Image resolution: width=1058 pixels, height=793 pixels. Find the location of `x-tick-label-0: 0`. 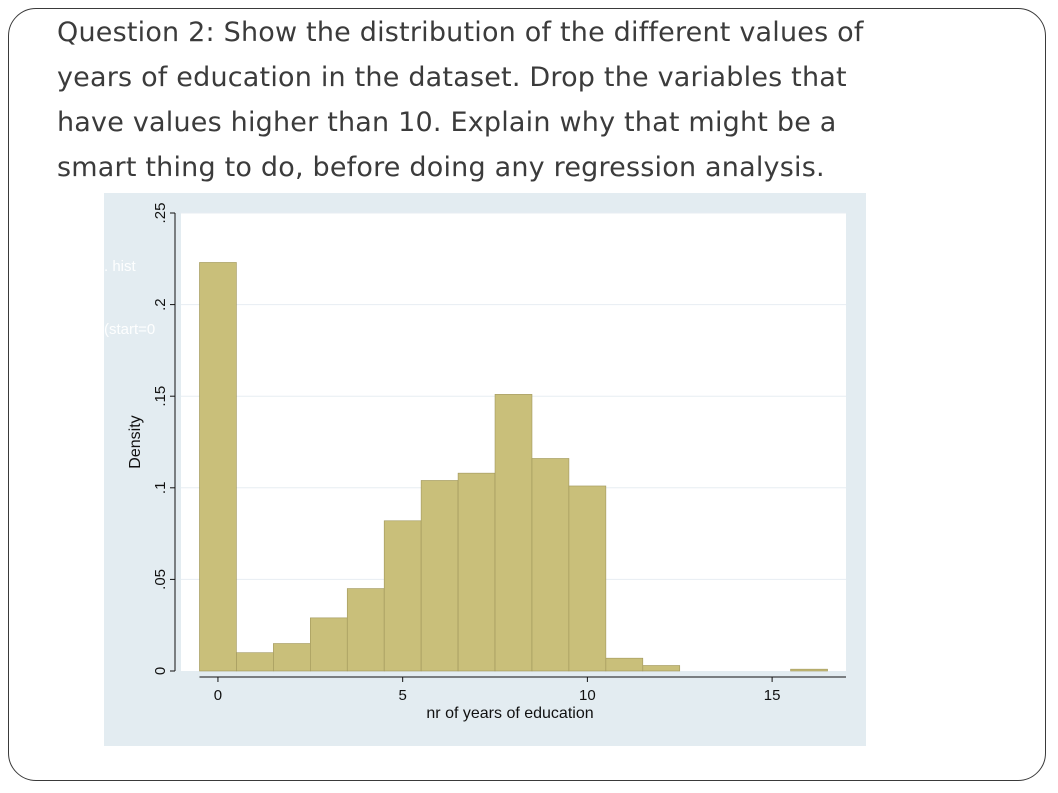

x-tick-label-0: 0 is located at coordinates (218, 695).